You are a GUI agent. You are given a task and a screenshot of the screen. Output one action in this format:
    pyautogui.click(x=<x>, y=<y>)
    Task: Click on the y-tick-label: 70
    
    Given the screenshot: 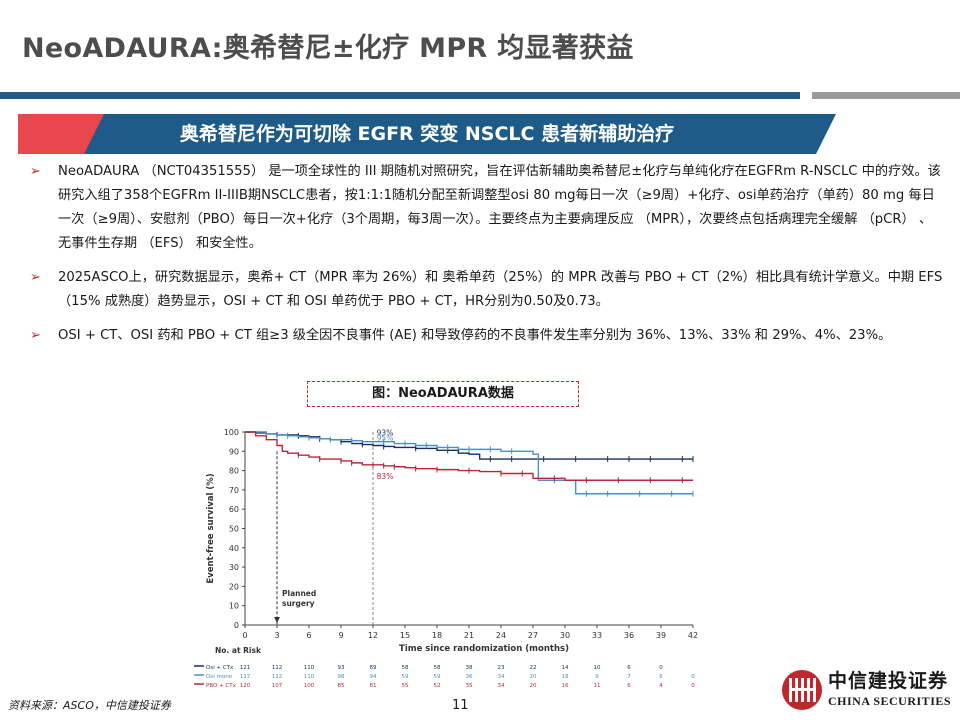 What is the action you would take?
    pyautogui.click(x=234, y=490)
    